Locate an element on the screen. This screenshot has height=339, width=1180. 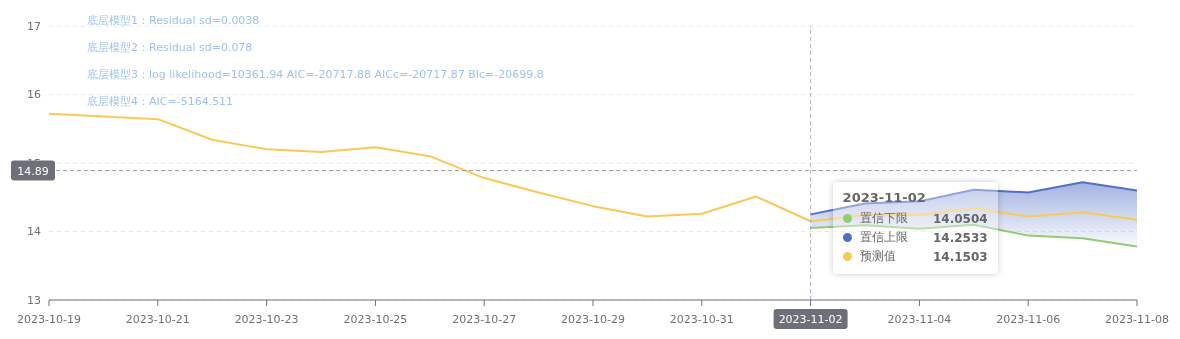
annotation: 14.2533 is located at coordinates (960, 237).